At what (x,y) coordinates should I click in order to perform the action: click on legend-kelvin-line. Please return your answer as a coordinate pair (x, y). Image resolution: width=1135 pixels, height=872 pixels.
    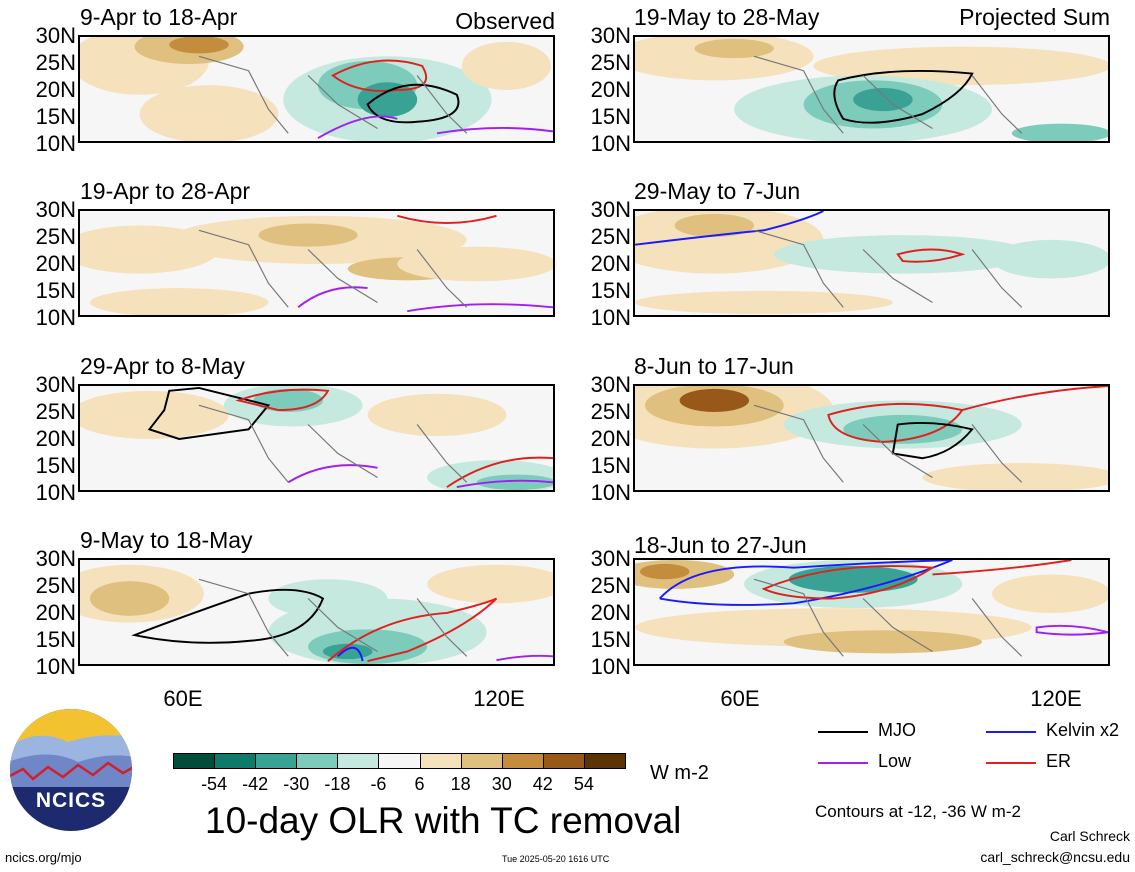
    Looking at the image, I should click on (1011, 732).